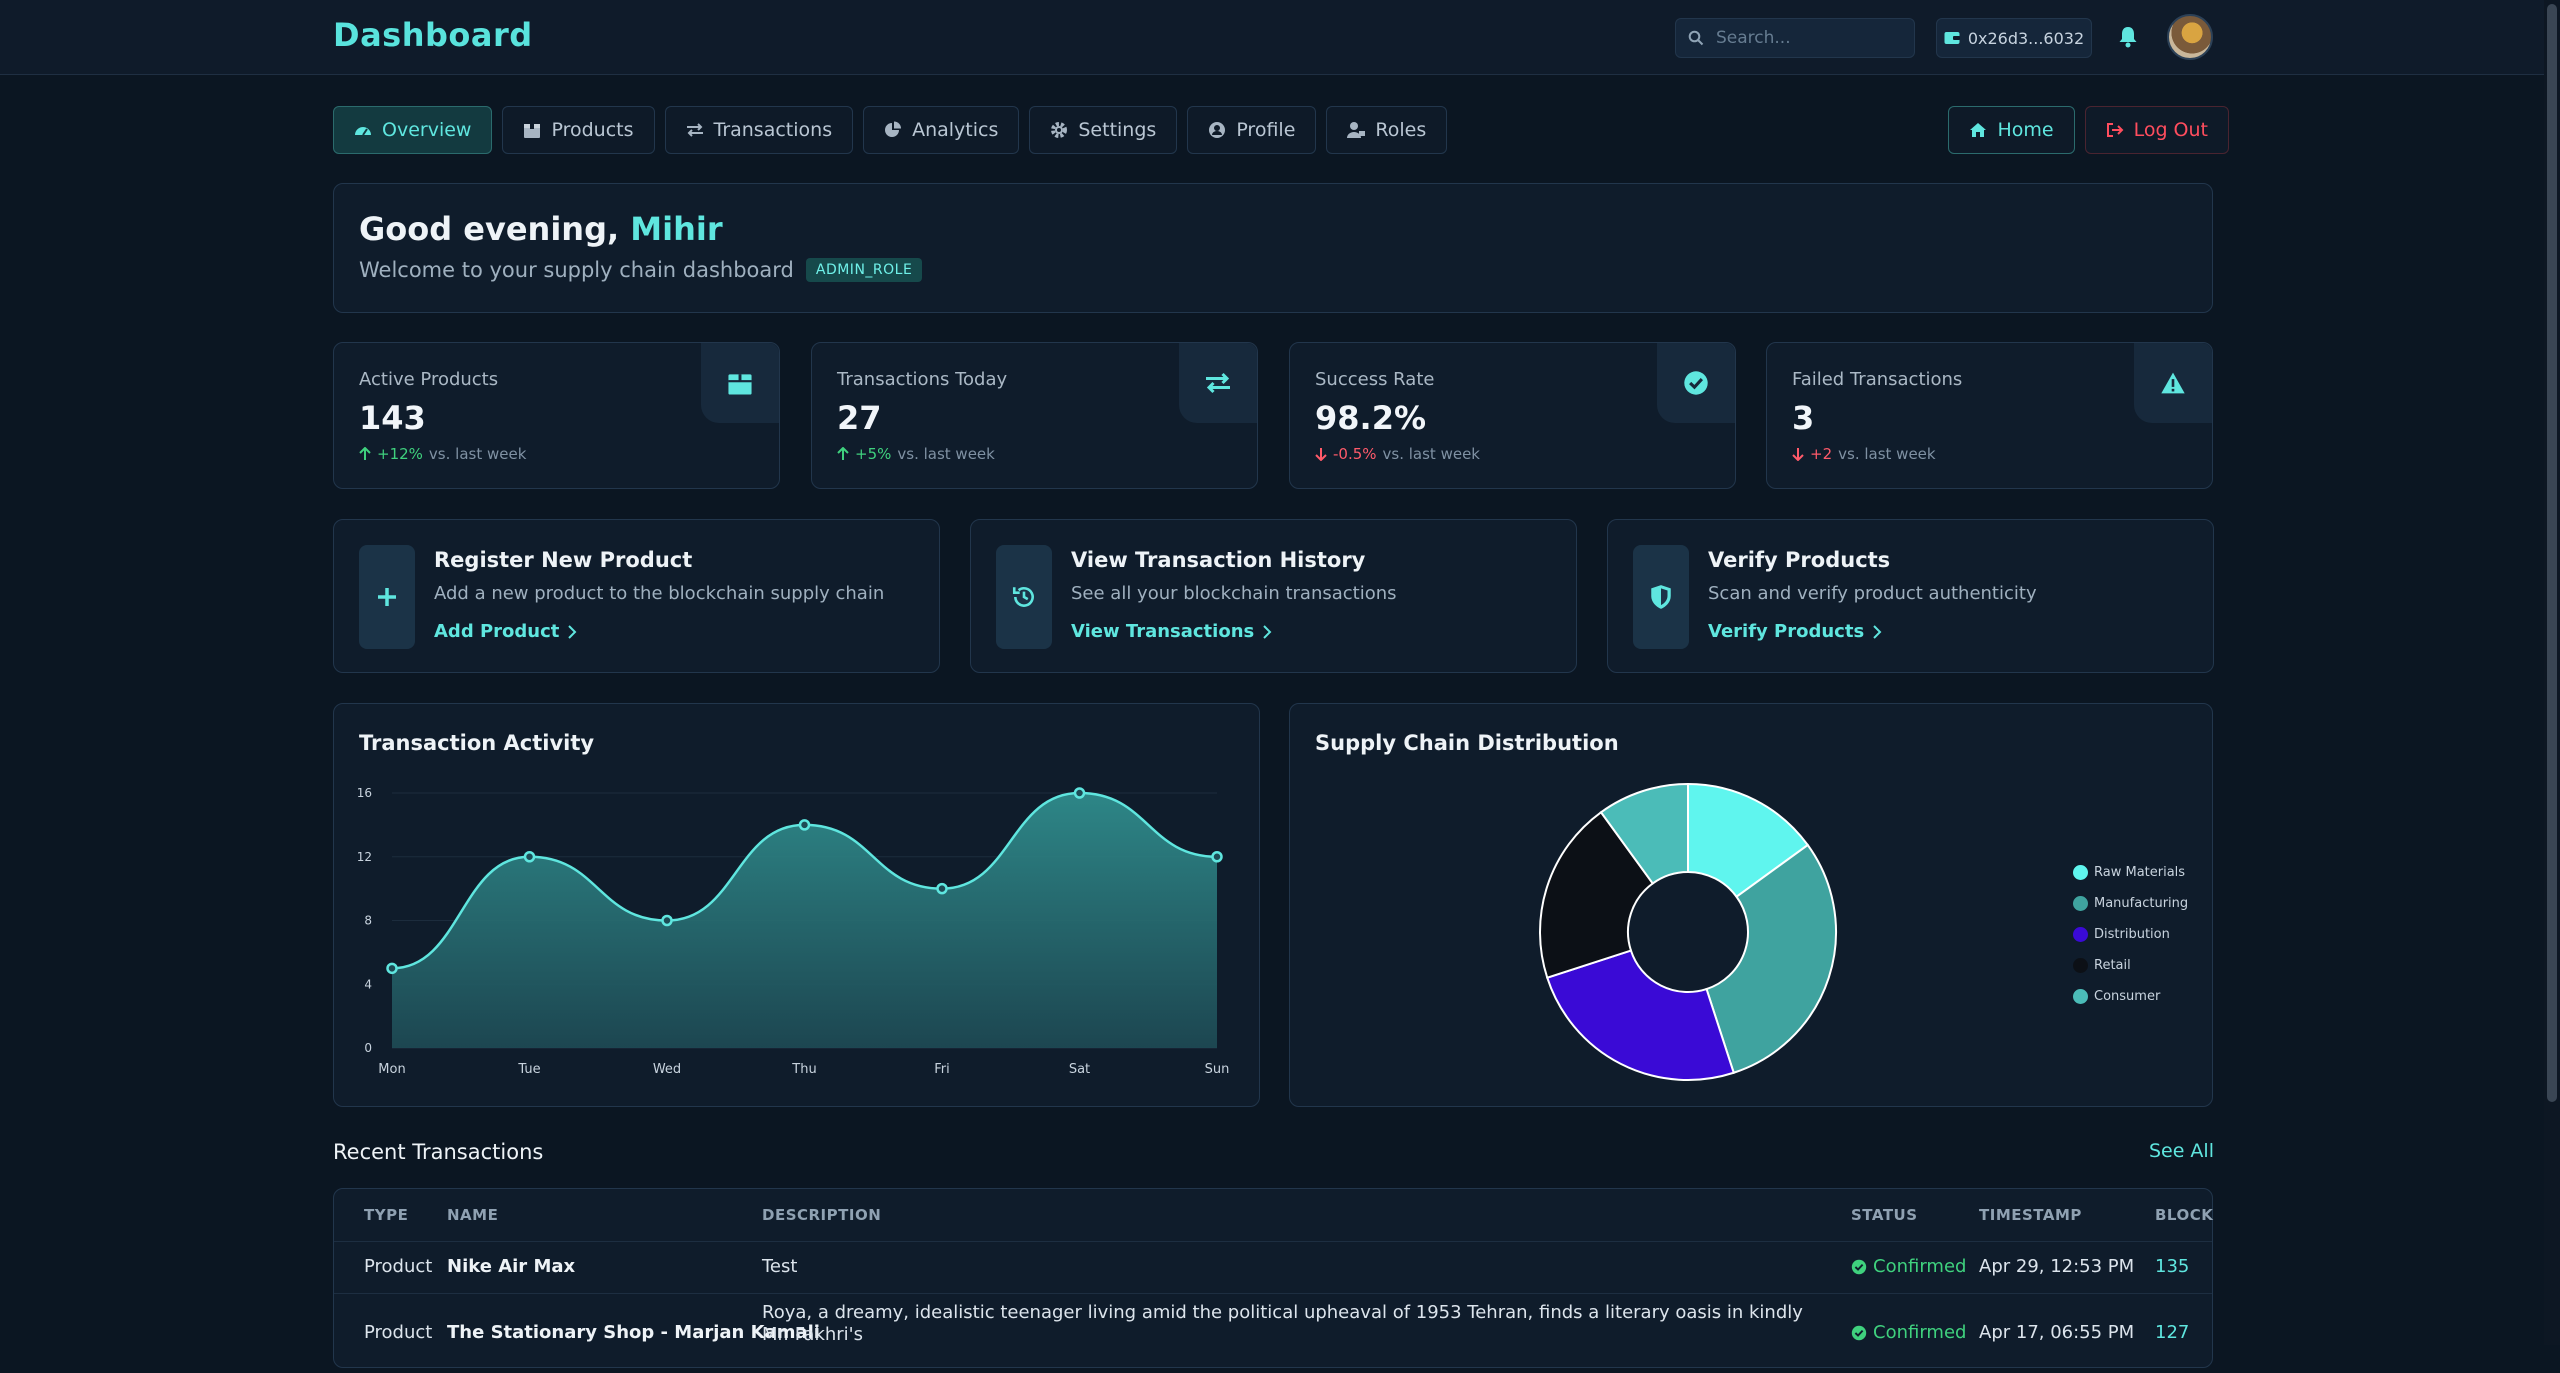  I want to click on legend-item: Retail, so click(2130, 965).